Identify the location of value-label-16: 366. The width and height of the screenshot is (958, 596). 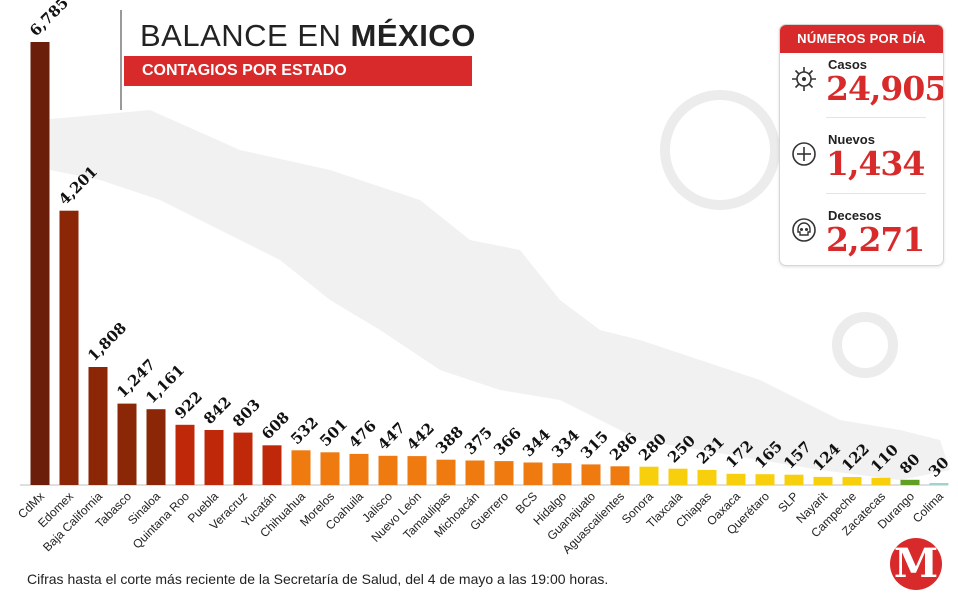
(507, 441).